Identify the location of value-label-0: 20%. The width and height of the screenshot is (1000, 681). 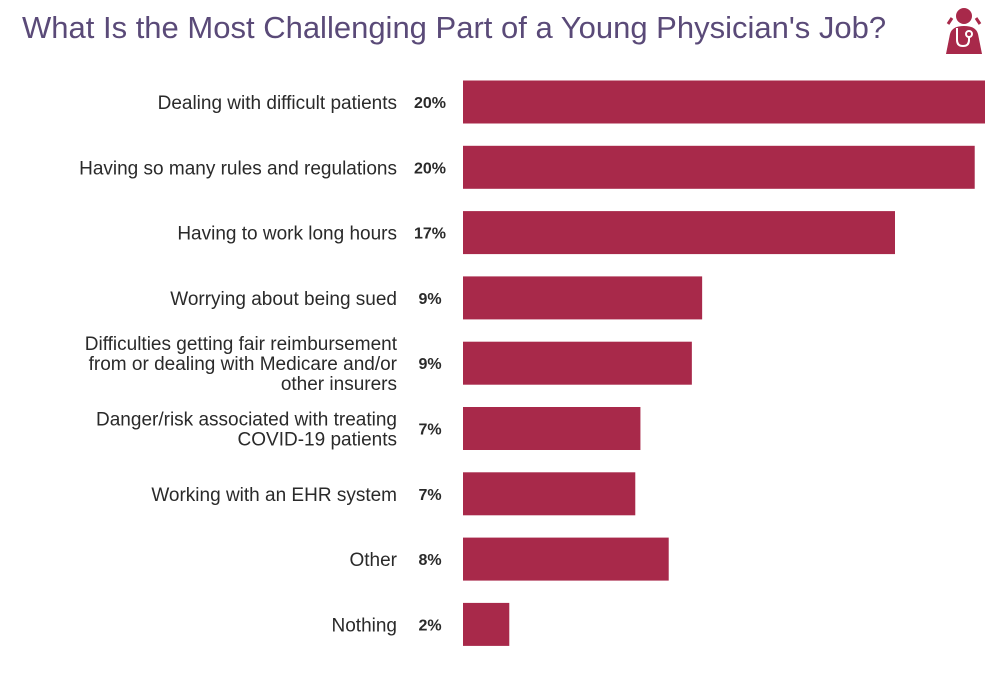
(430, 103).